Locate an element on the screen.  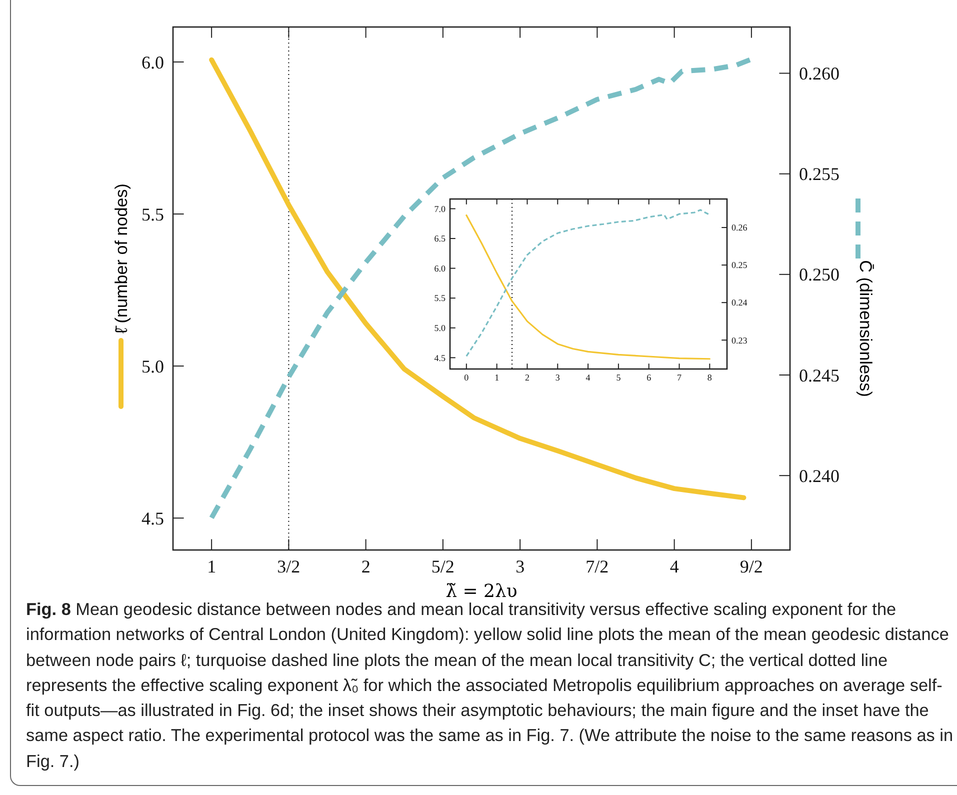
y2-tick-label: 0.255 is located at coordinates (819, 174).